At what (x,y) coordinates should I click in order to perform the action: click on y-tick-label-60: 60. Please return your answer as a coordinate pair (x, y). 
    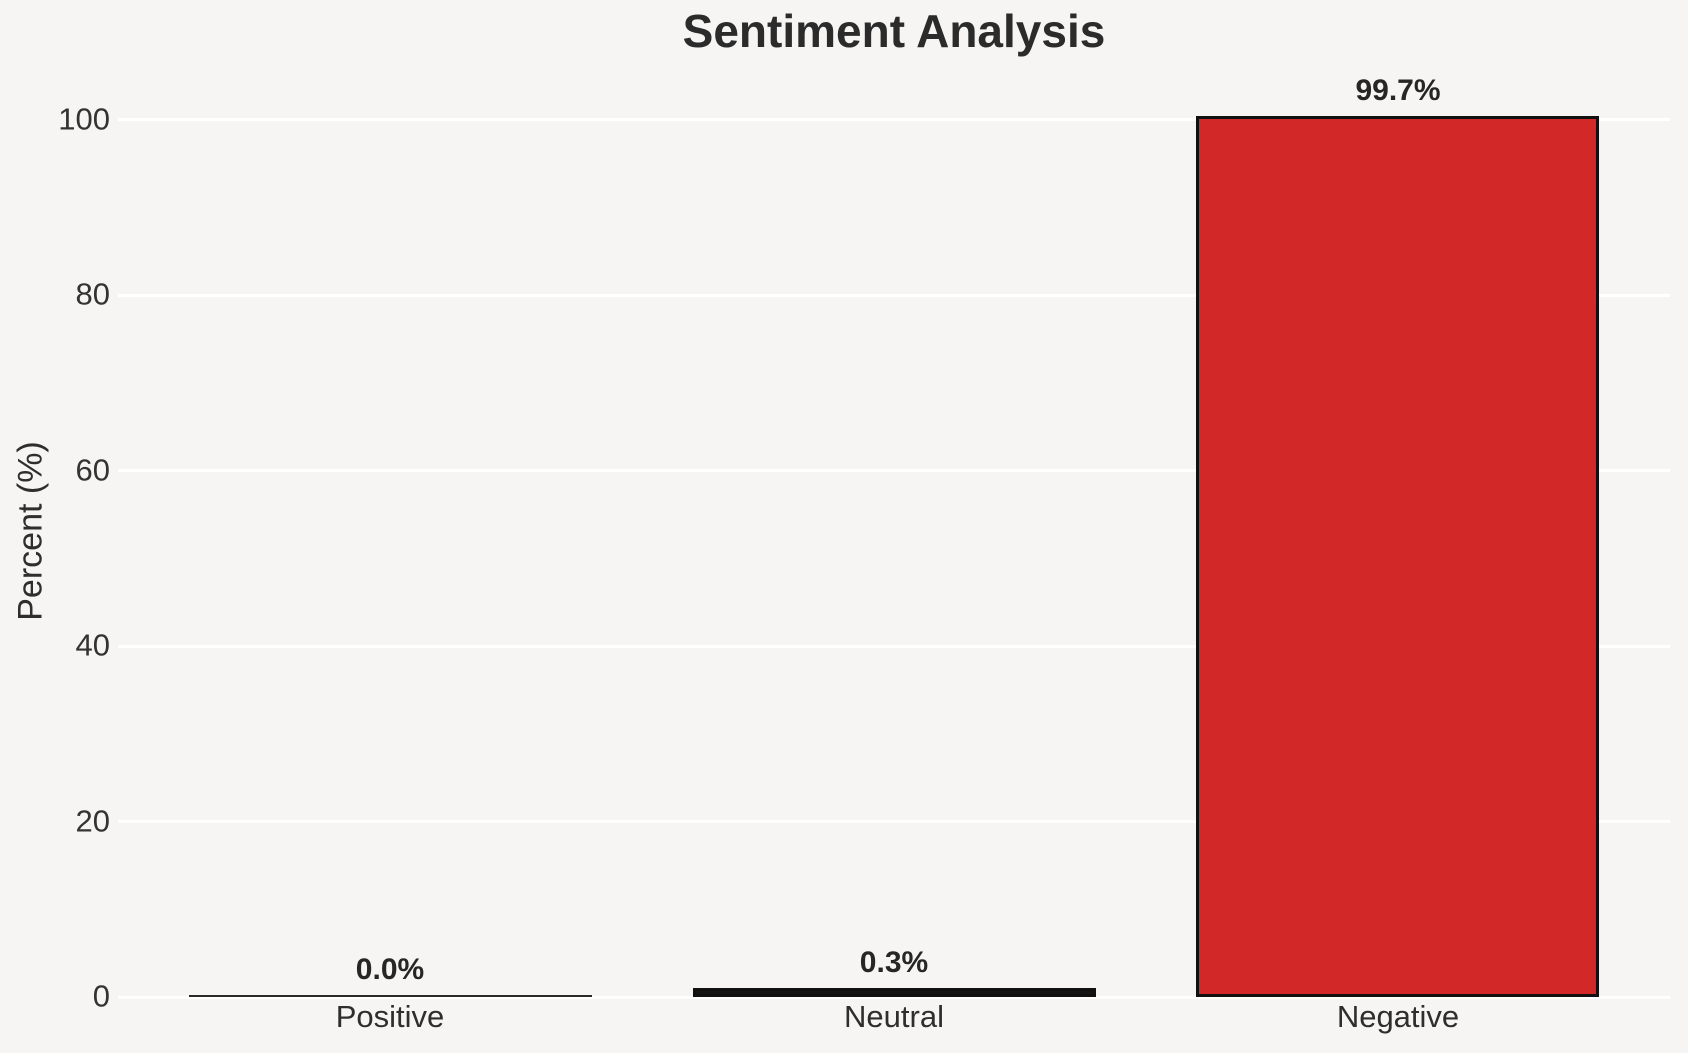
    Looking at the image, I should click on (92, 469).